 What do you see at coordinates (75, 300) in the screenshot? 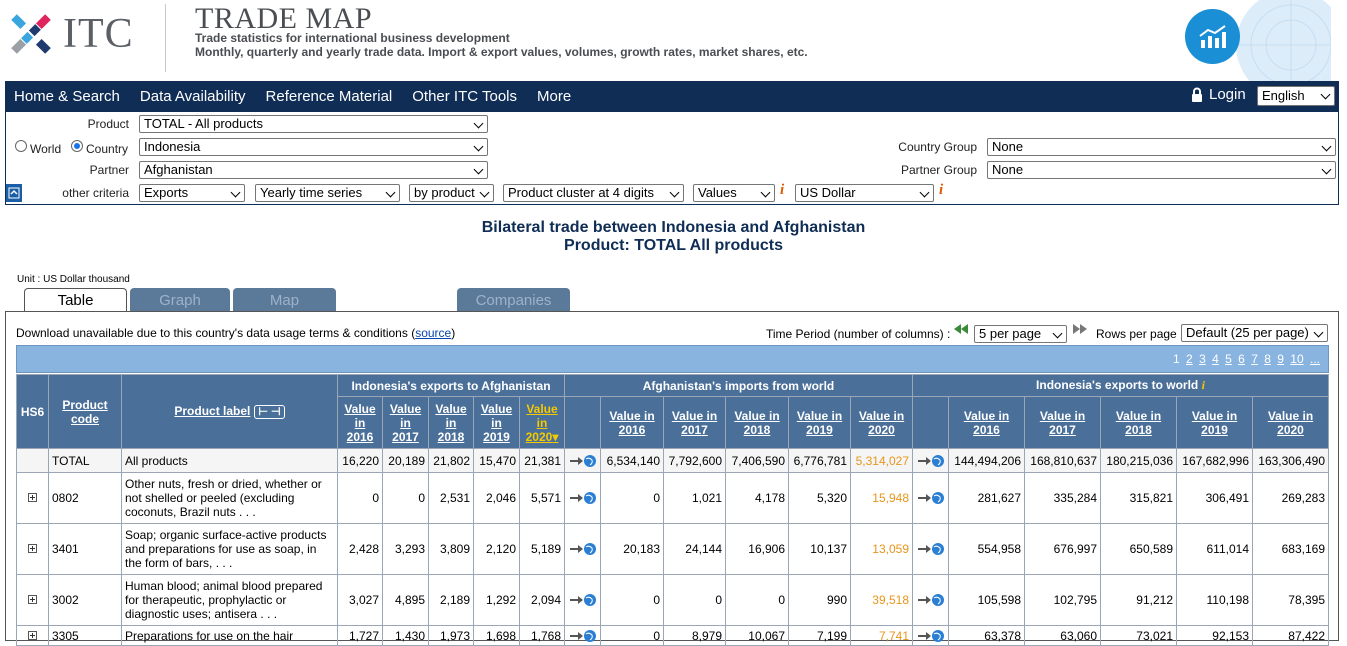
I see `tab-table: Table` at bounding box center [75, 300].